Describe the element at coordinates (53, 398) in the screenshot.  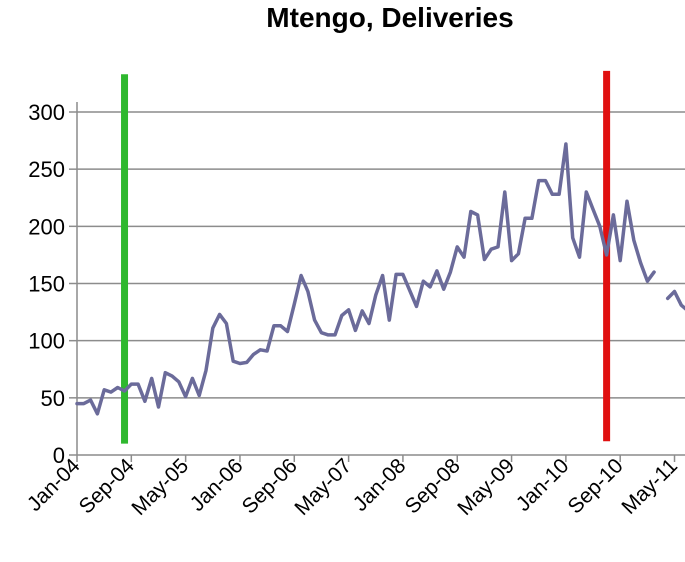
I see `y-tick-label-50: 50` at that location.